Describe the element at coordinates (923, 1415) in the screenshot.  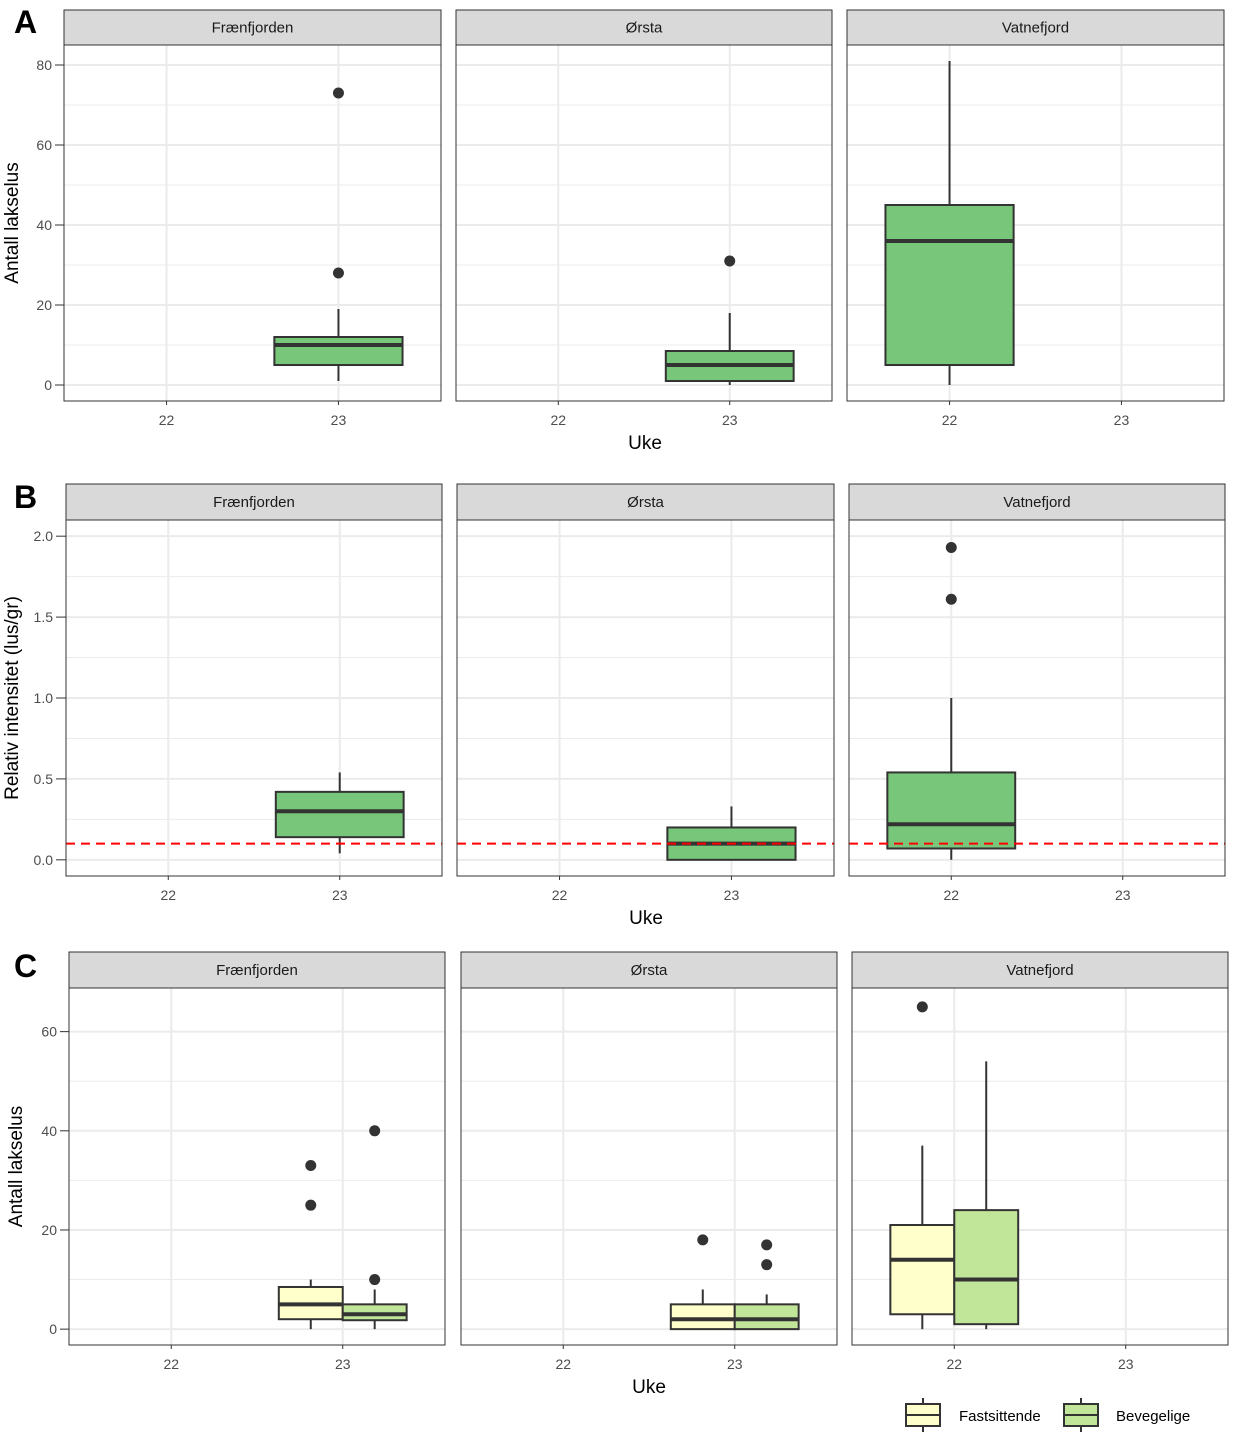
I see `legend-key-fastsittende` at that location.